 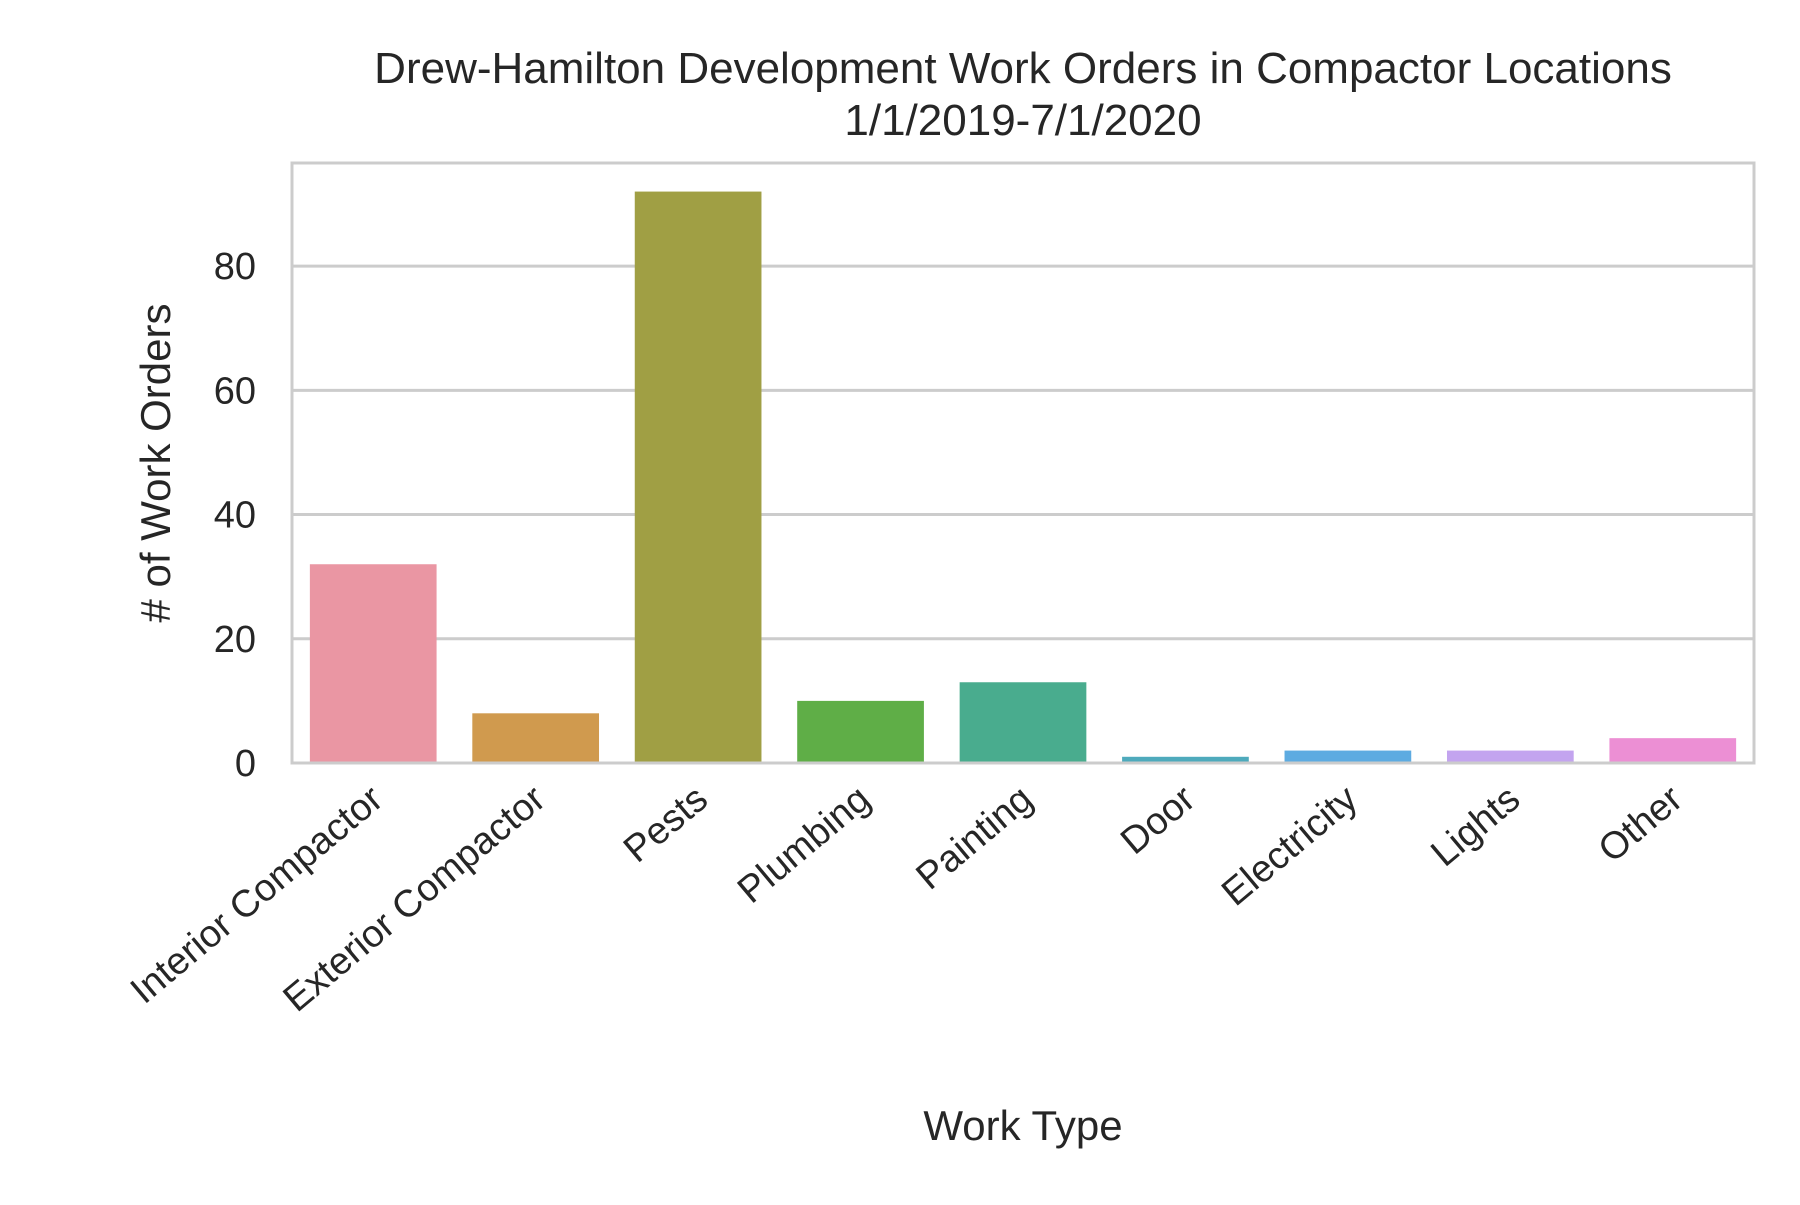 I want to click on bar-exterior-compactor, so click(x=536, y=738).